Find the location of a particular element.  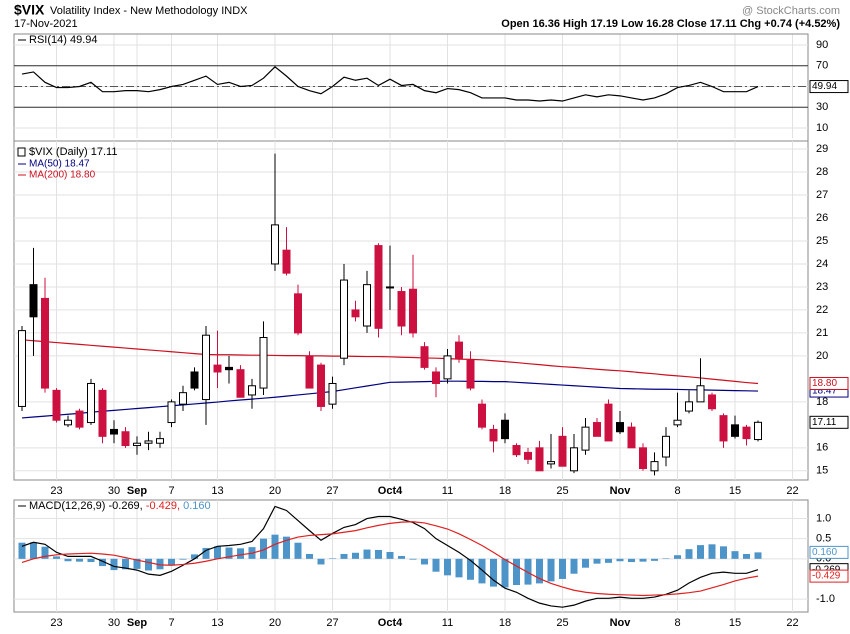

x-tick-label: 8 is located at coordinates (677, 491).